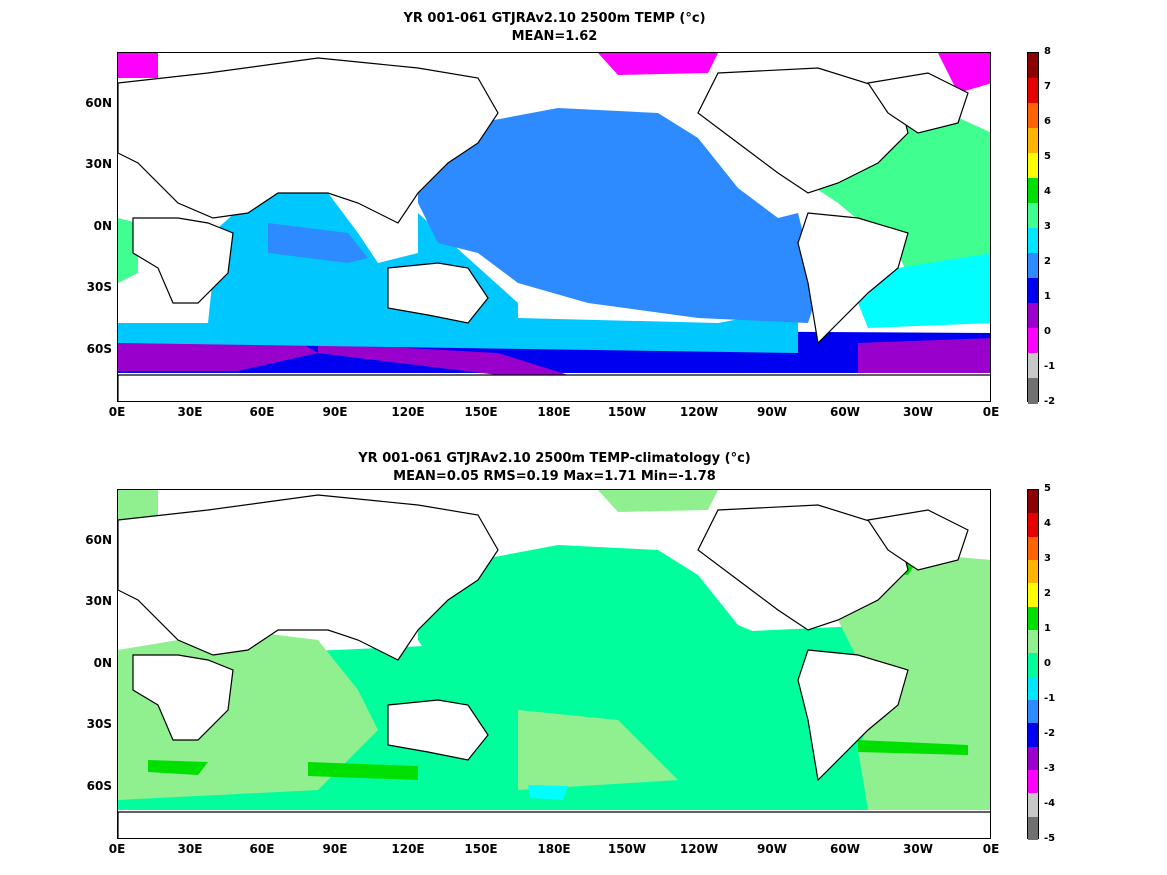 The height and width of the screenshot is (875, 1167). What do you see at coordinates (554, 849) in the screenshot?
I see `bottom-lon-label: 180E` at bounding box center [554, 849].